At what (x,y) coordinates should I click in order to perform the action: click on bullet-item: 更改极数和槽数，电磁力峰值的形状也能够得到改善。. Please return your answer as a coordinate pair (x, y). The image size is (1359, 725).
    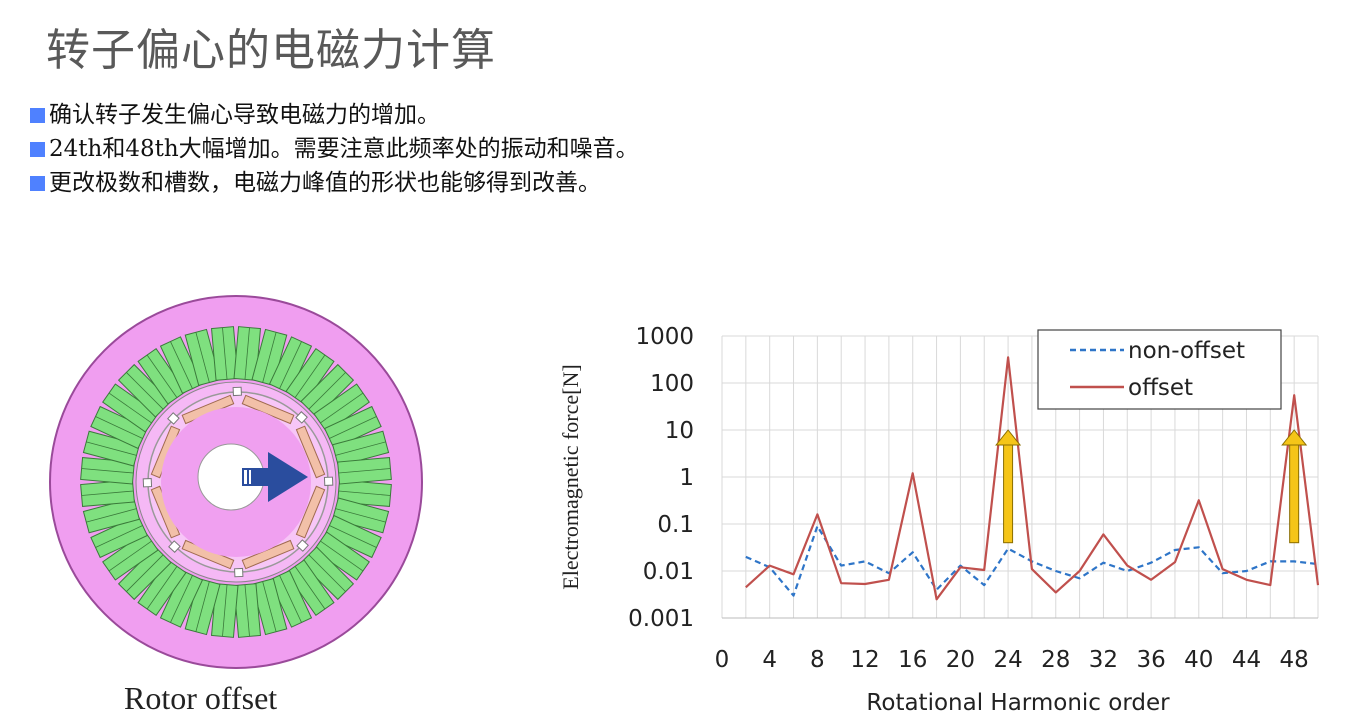
    Looking at the image, I should click on (334, 183).